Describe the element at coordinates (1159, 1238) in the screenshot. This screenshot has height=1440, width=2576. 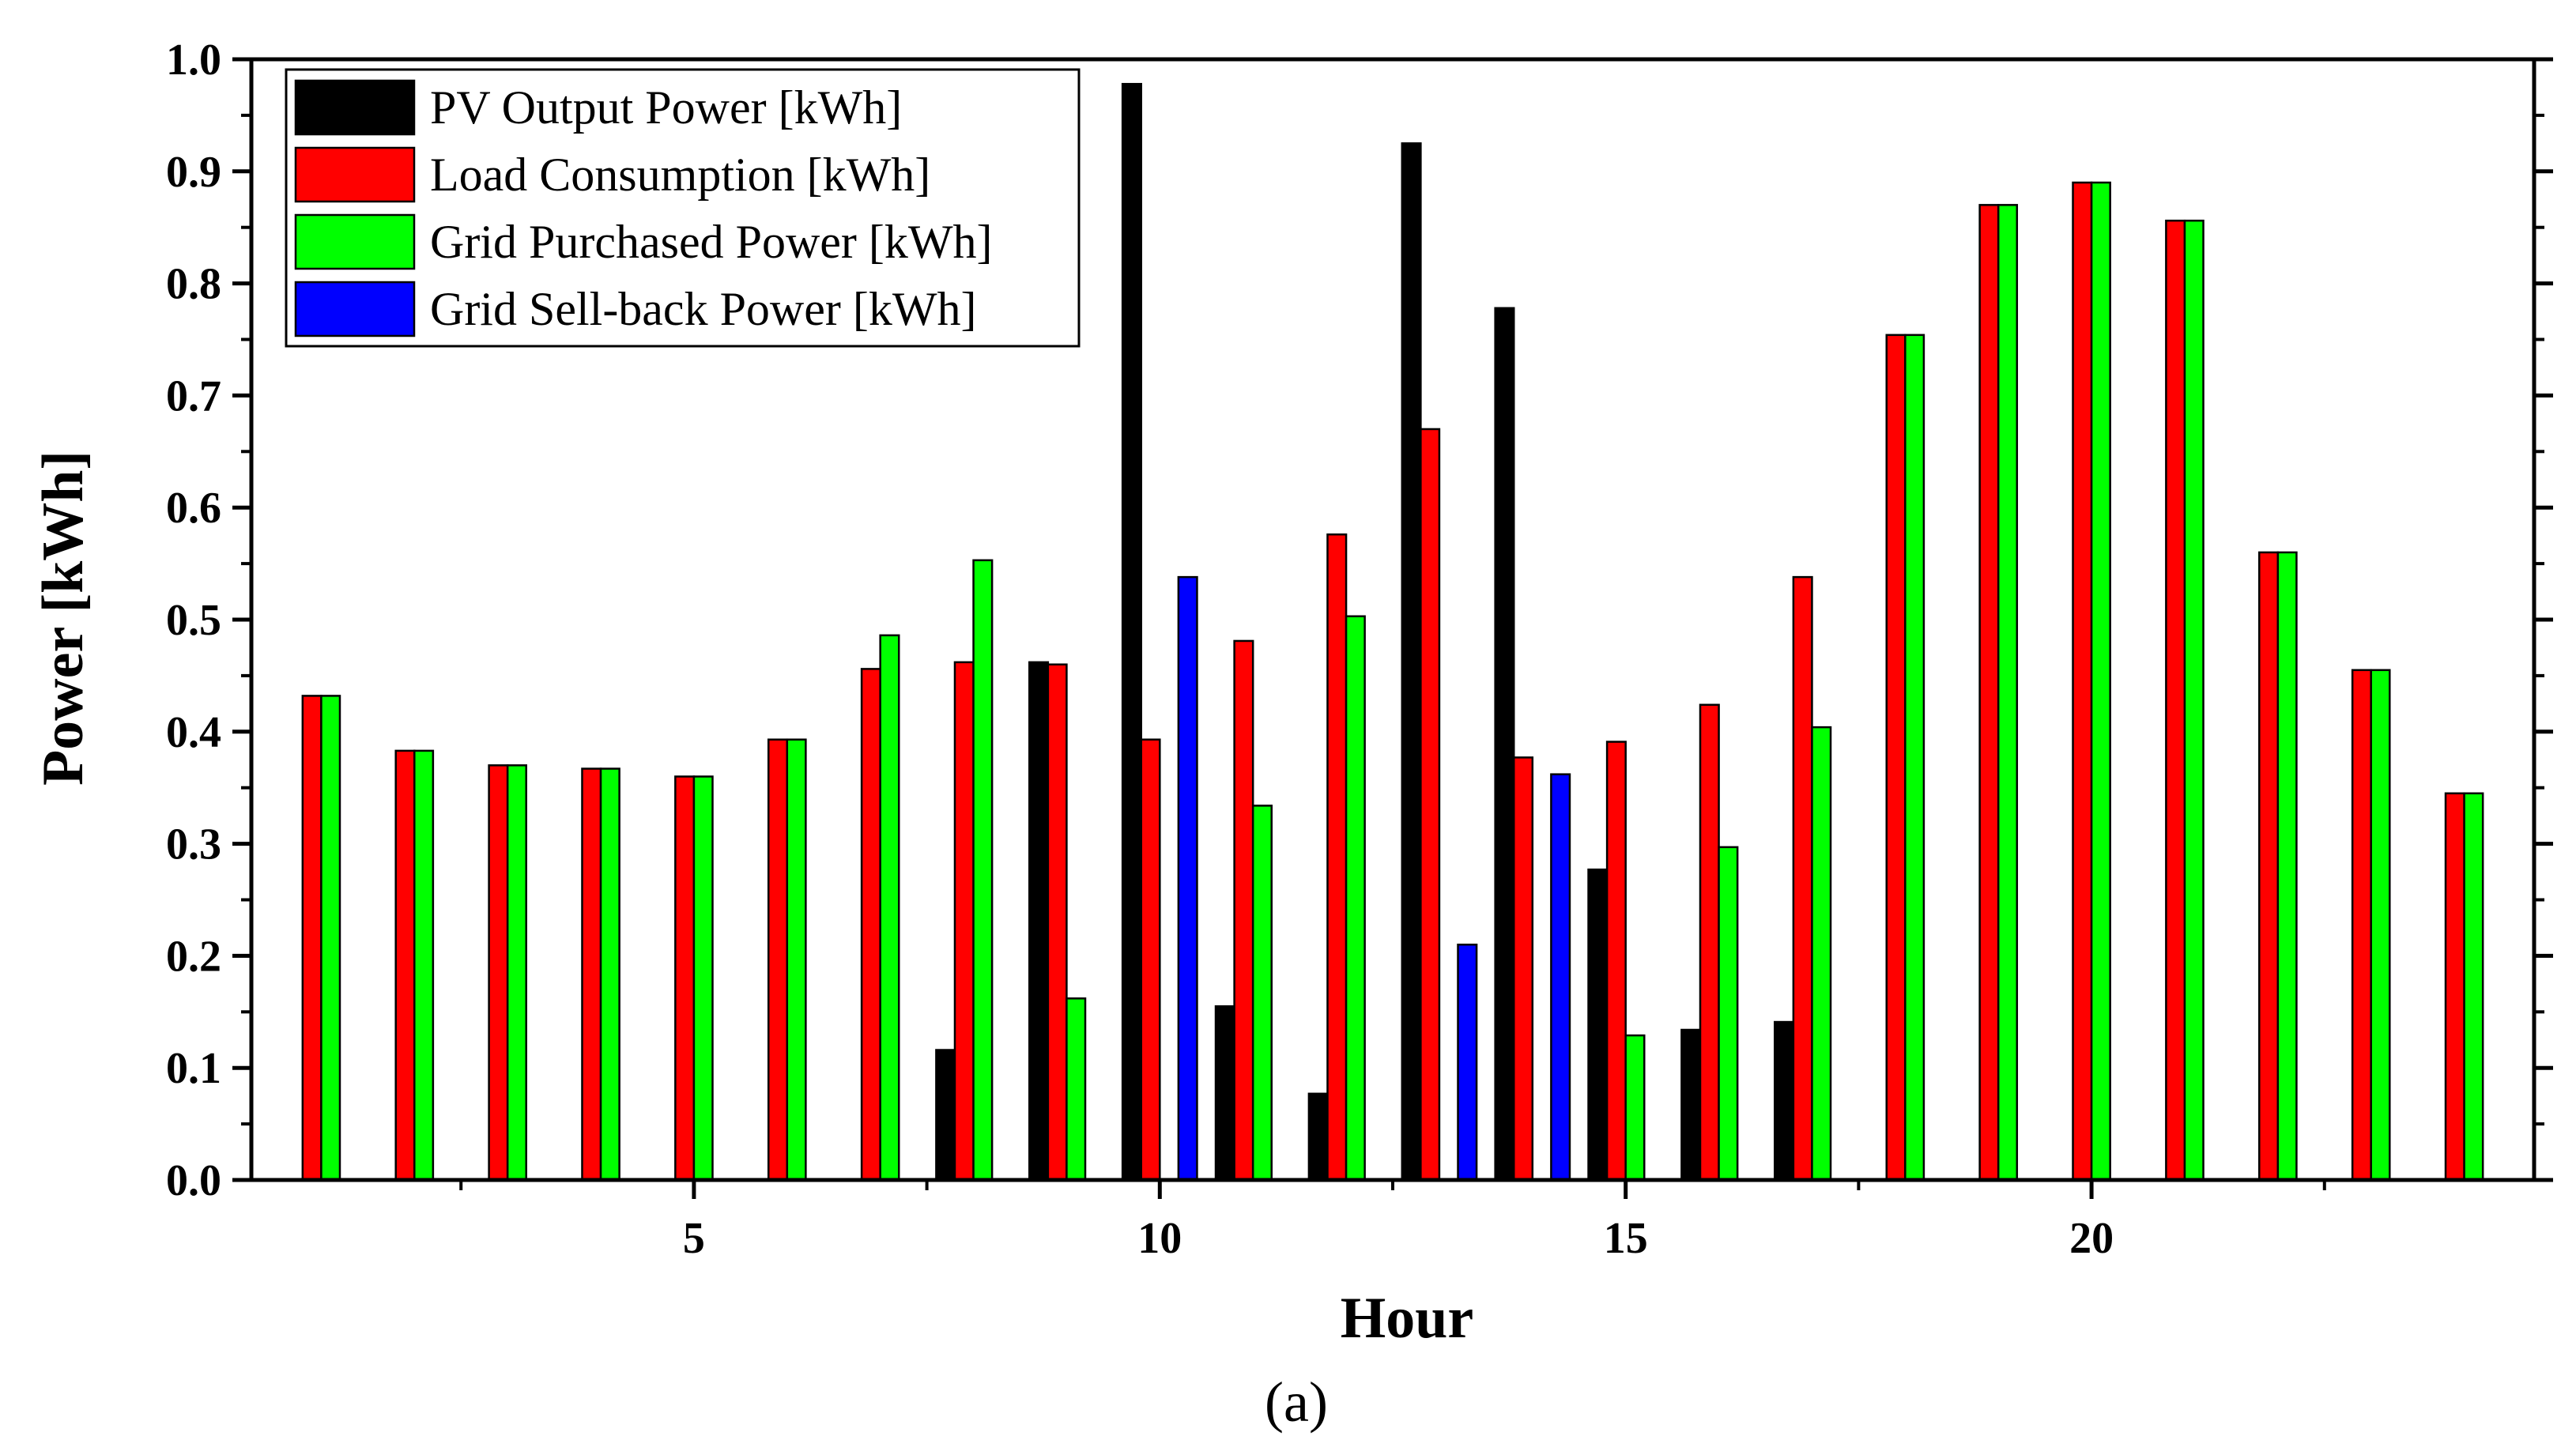
I see `x-tick-label: 10` at that location.